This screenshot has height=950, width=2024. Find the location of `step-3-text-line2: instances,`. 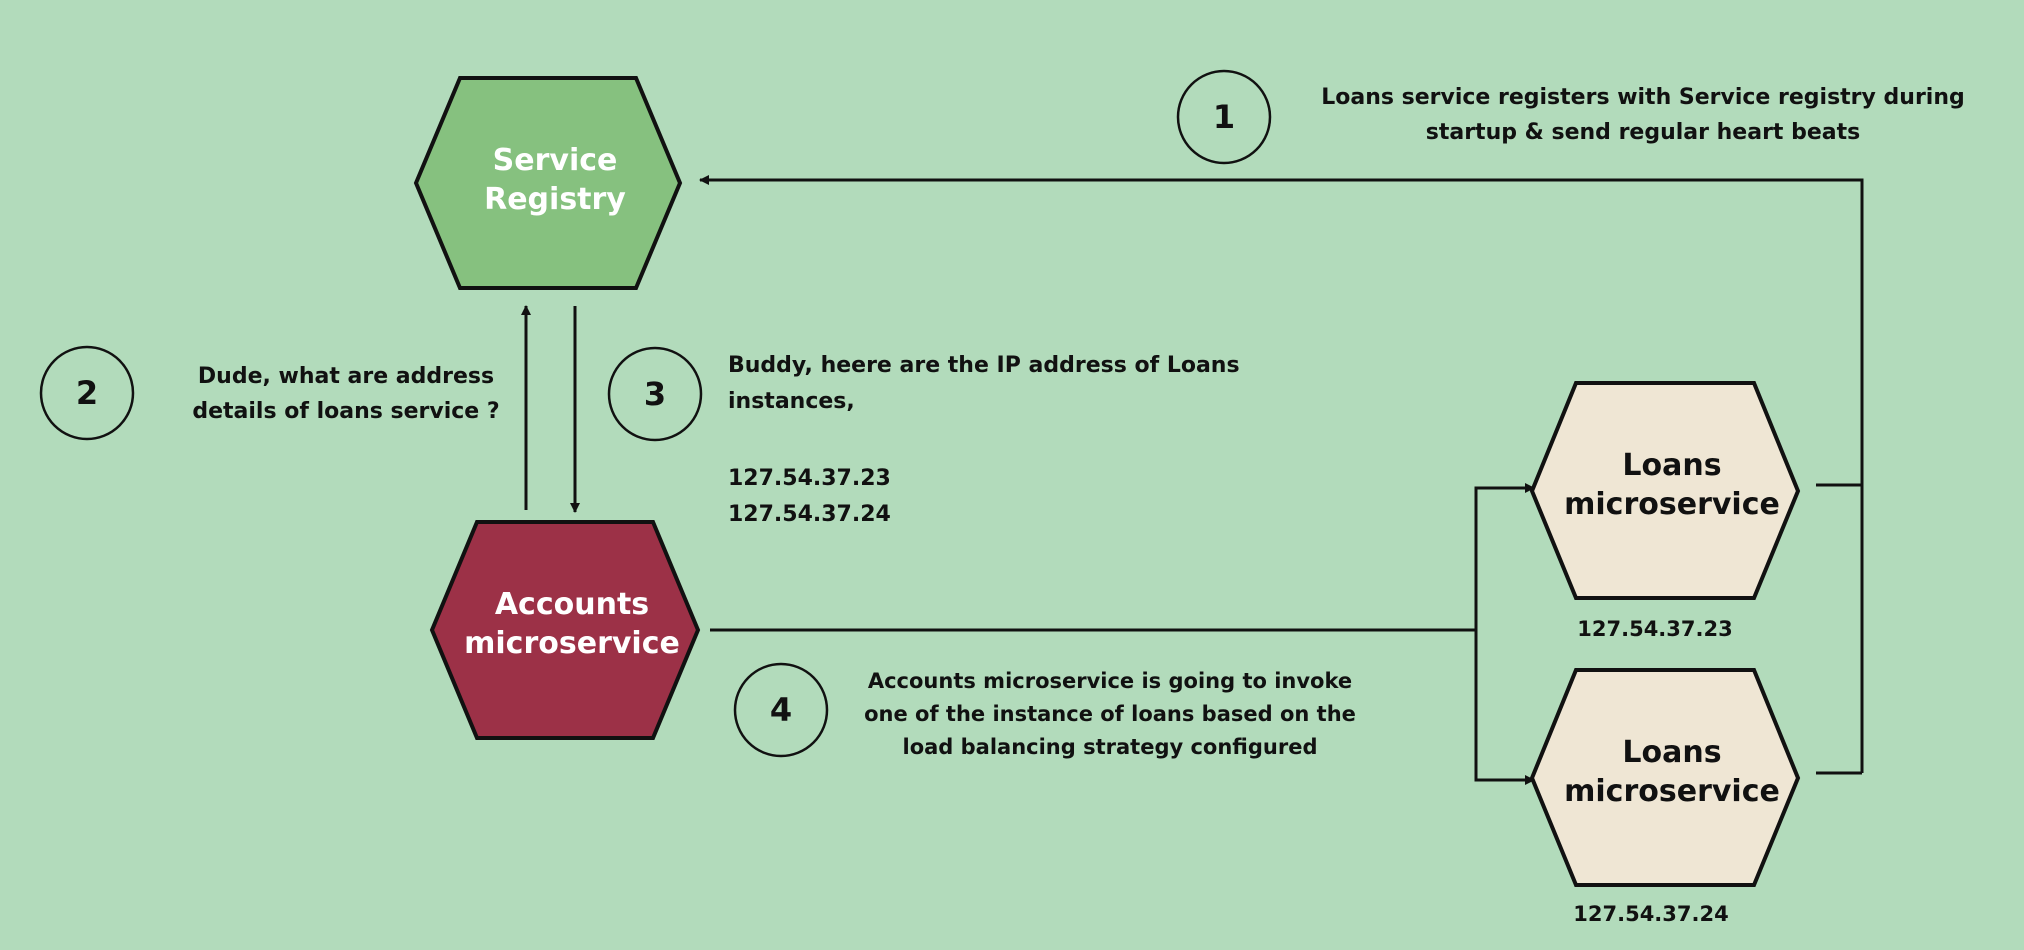

step-3-text-line2: instances, is located at coordinates (791, 401).